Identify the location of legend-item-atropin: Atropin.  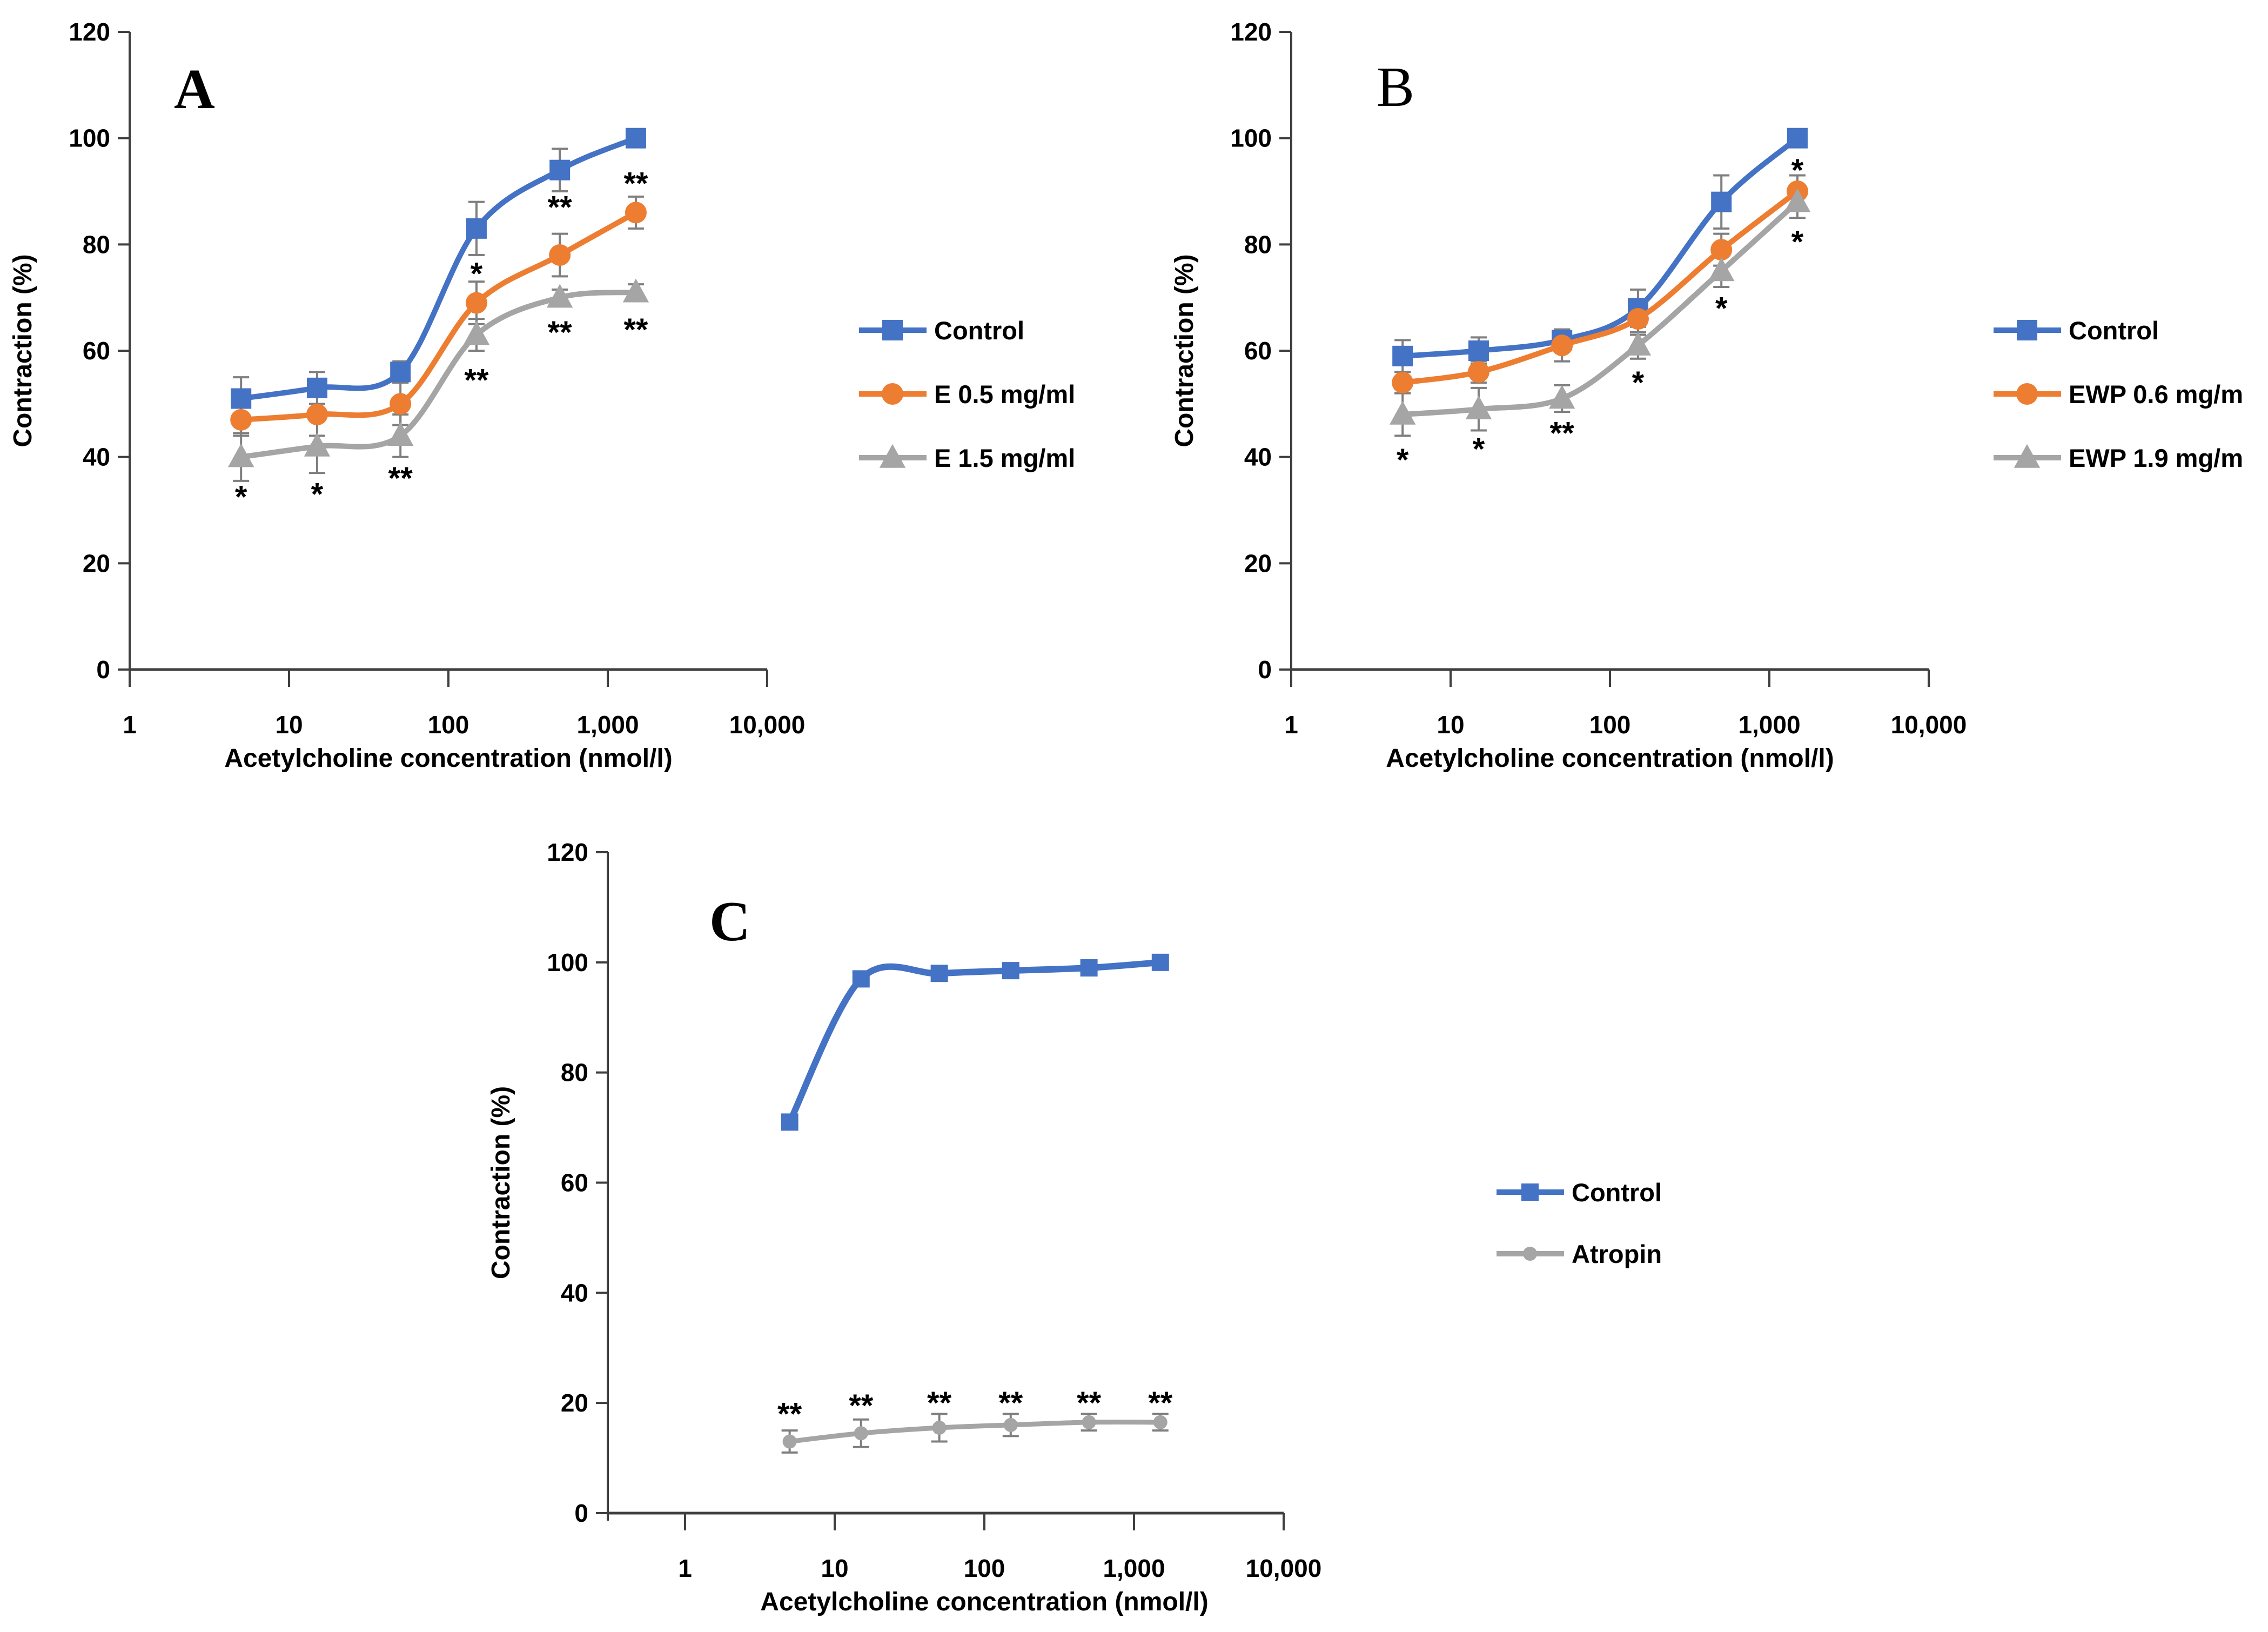
(1580, 1254).